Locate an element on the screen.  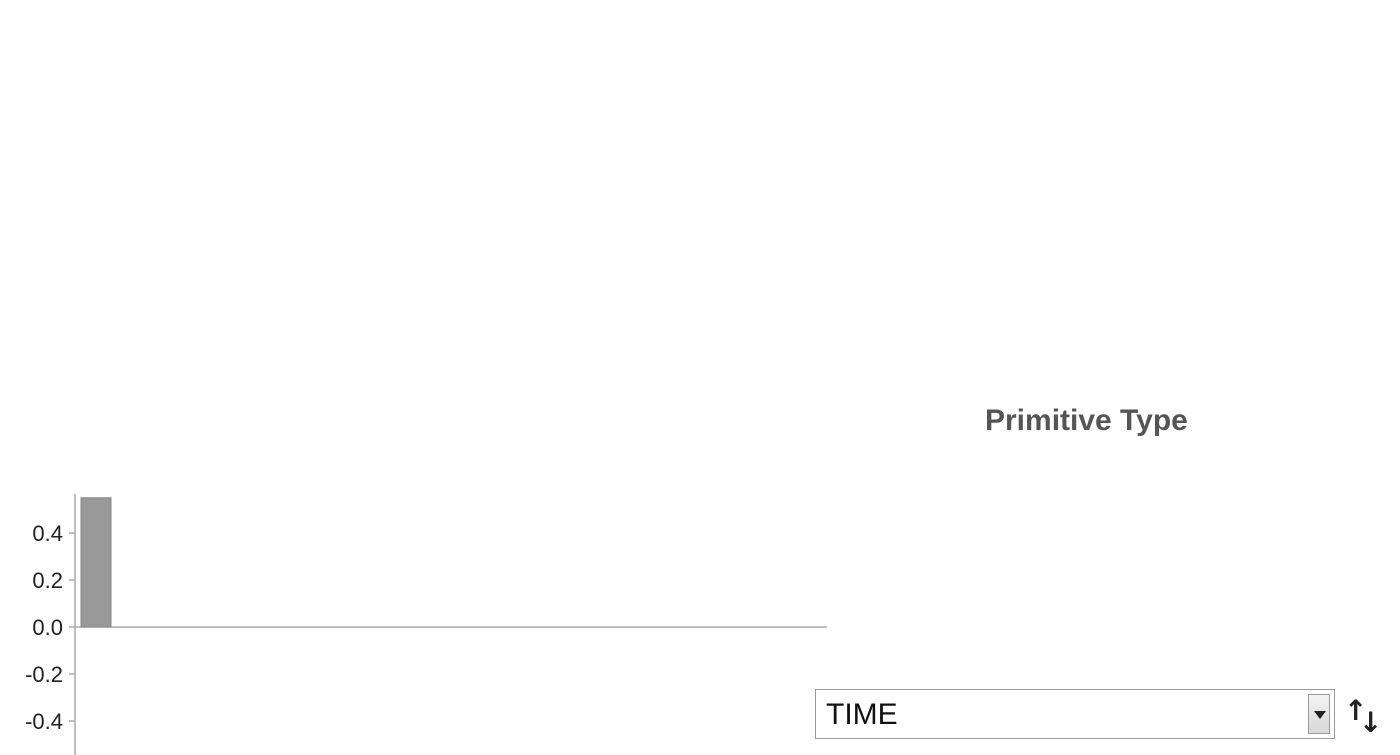
legend-title: Primitive Type is located at coordinates (1086, 420).